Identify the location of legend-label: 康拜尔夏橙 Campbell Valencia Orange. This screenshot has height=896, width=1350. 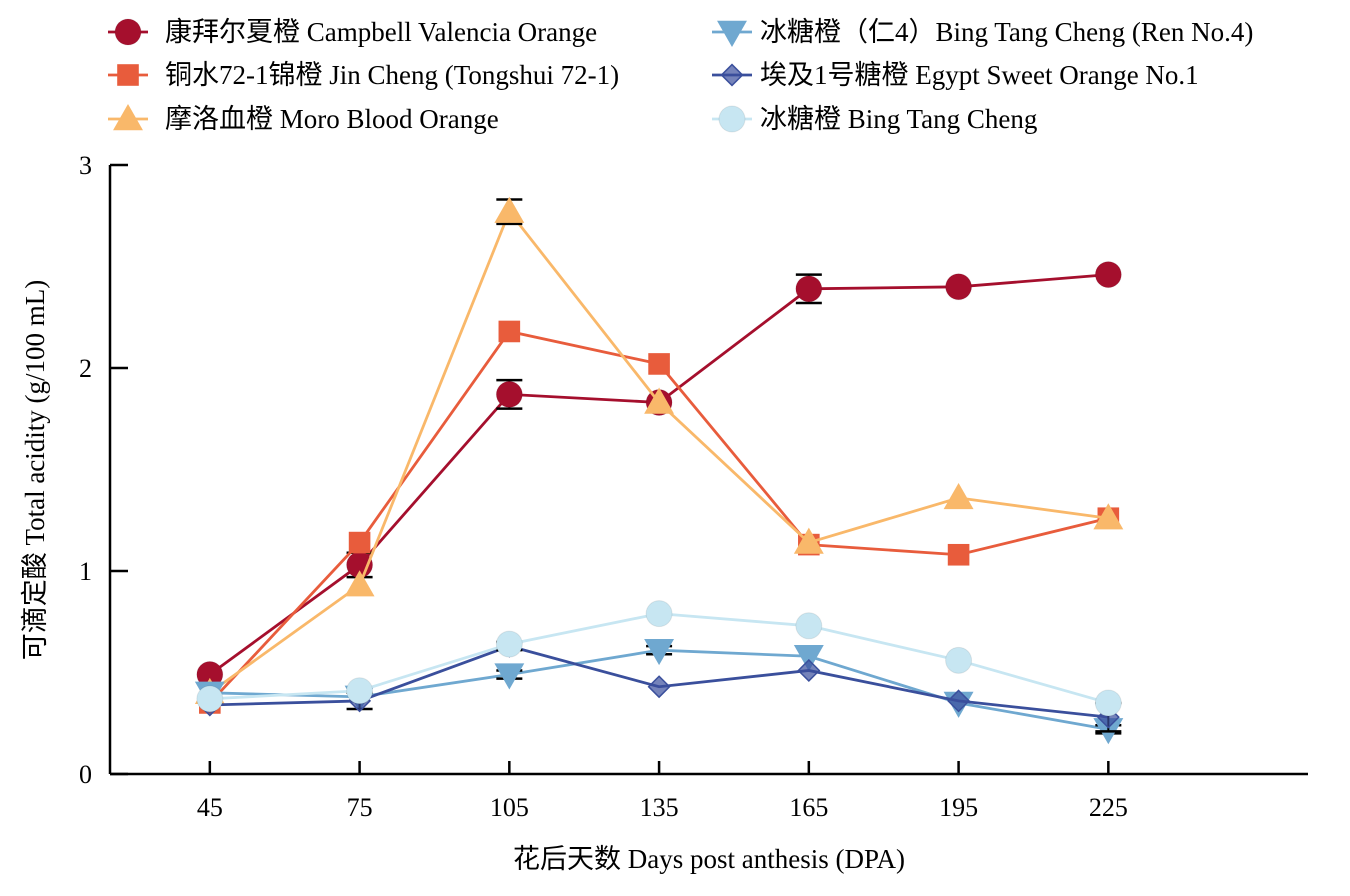
(381, 32).